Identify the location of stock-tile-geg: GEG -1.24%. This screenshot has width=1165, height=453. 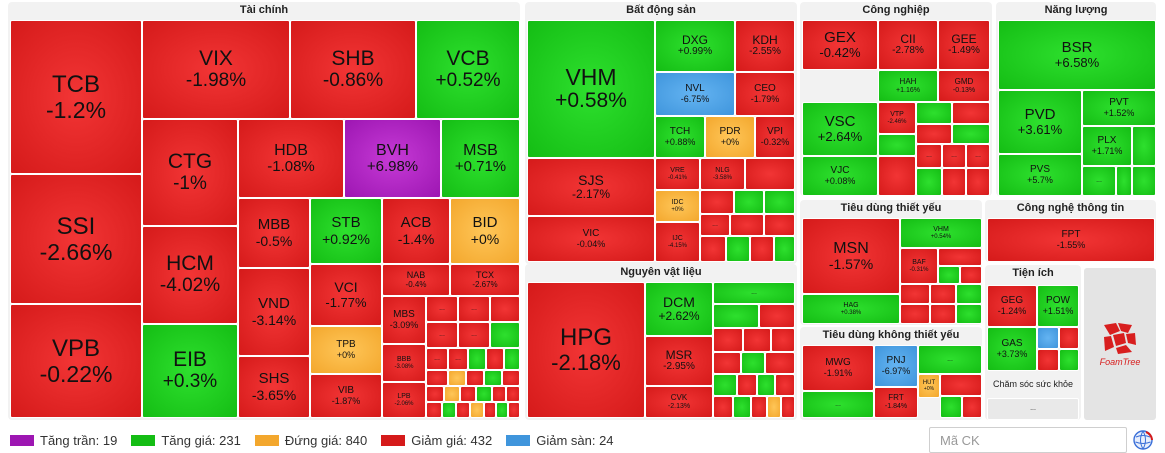
(1012, 306).